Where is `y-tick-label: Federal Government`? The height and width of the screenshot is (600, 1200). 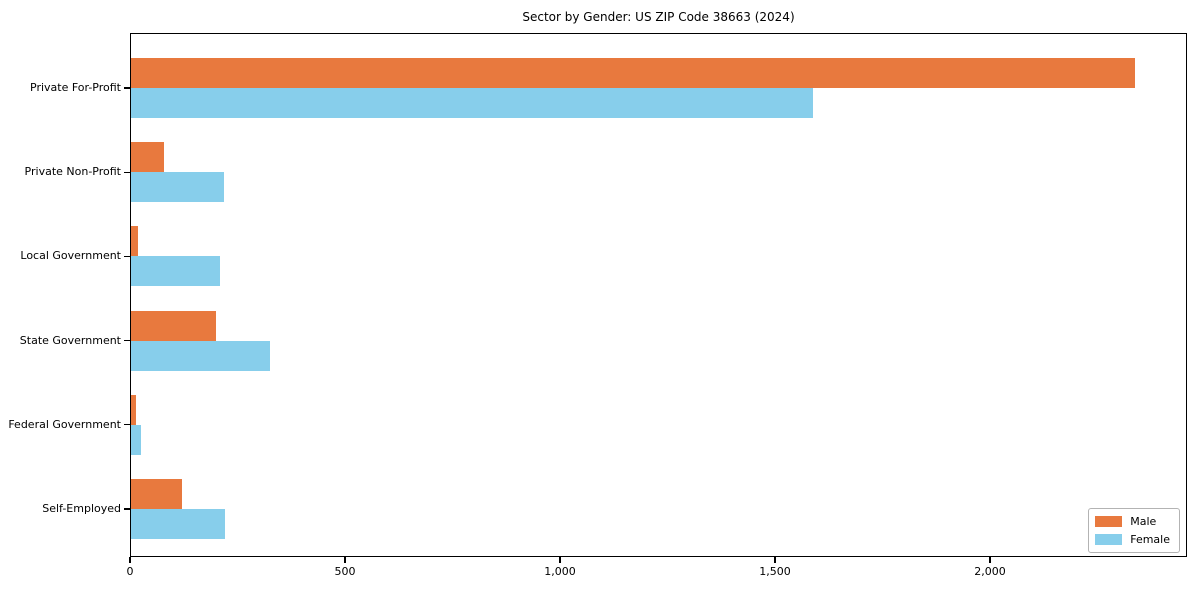
y-tick-label: Federal Government is located at coordinates (64, 424).